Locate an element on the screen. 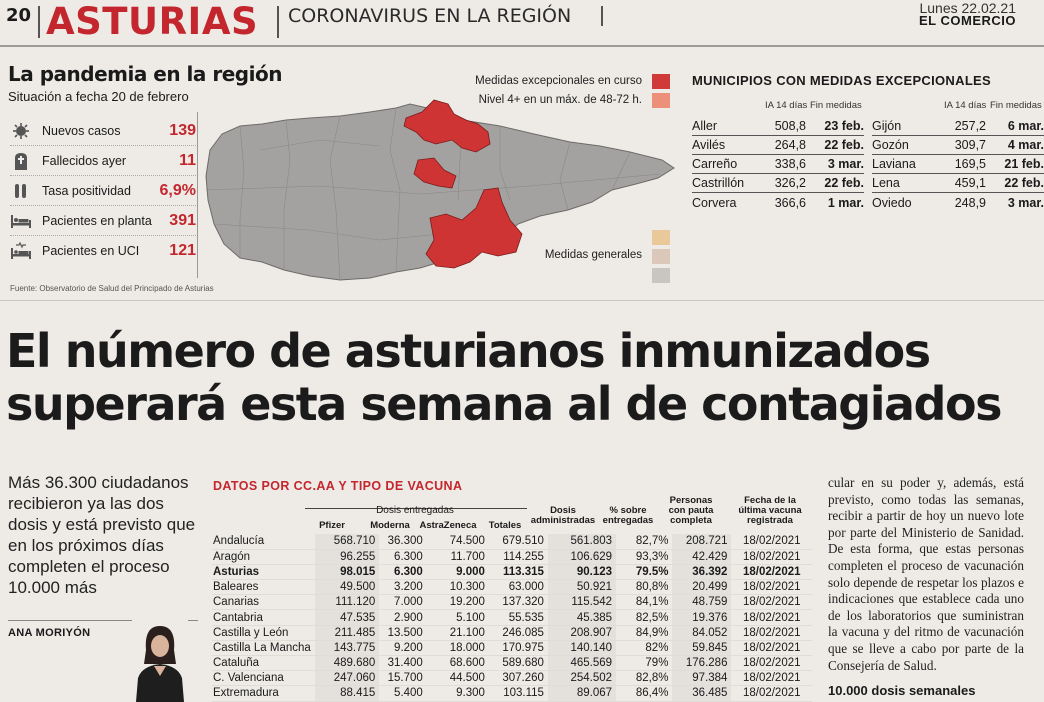 This screenshot has height=702, width=1044. table-cell: 31.400 is located at coordinates (403, 663).